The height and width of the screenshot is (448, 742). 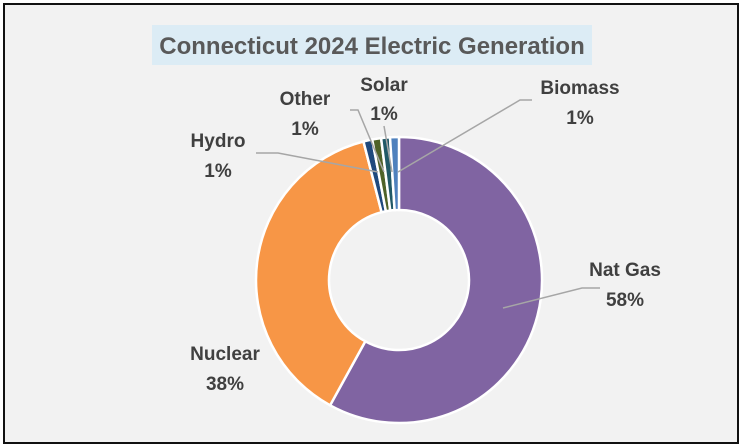 I want to click on label-name-biomass: Biomass, so click(x=579, y=88).